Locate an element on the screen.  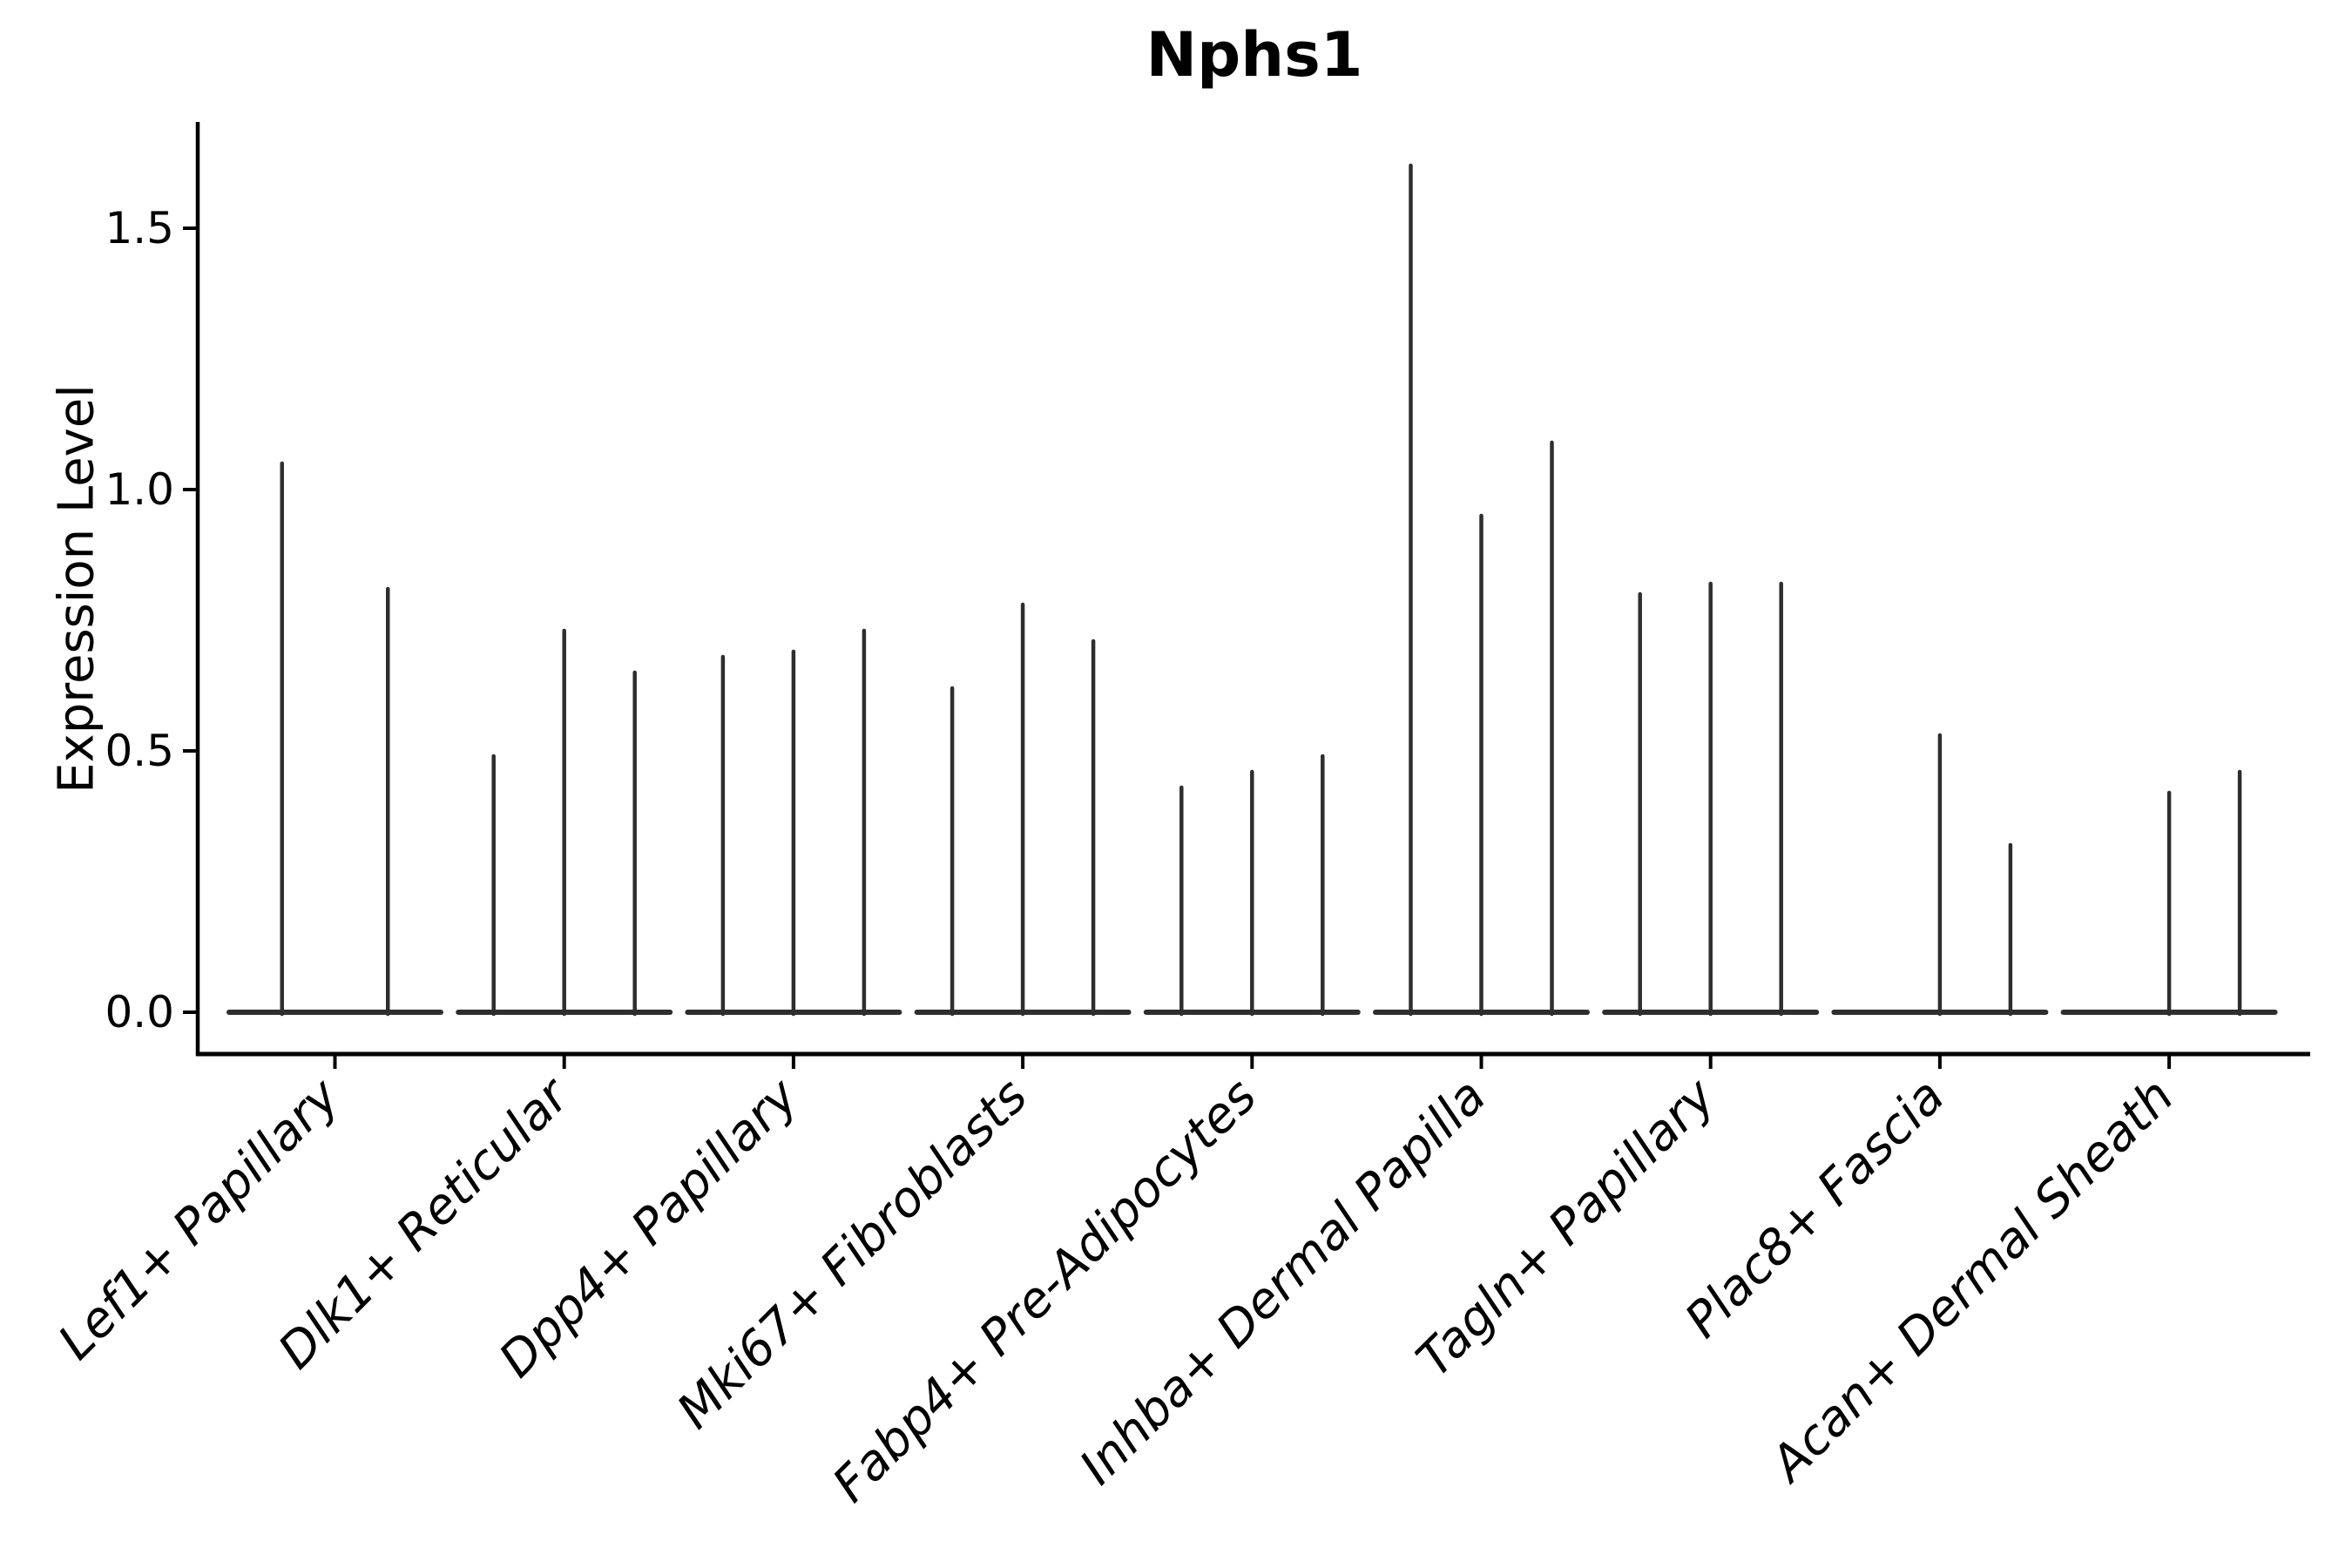
x-tick-label: Acan+ Dermal Sheath is located at coordinates (1972, 1281).